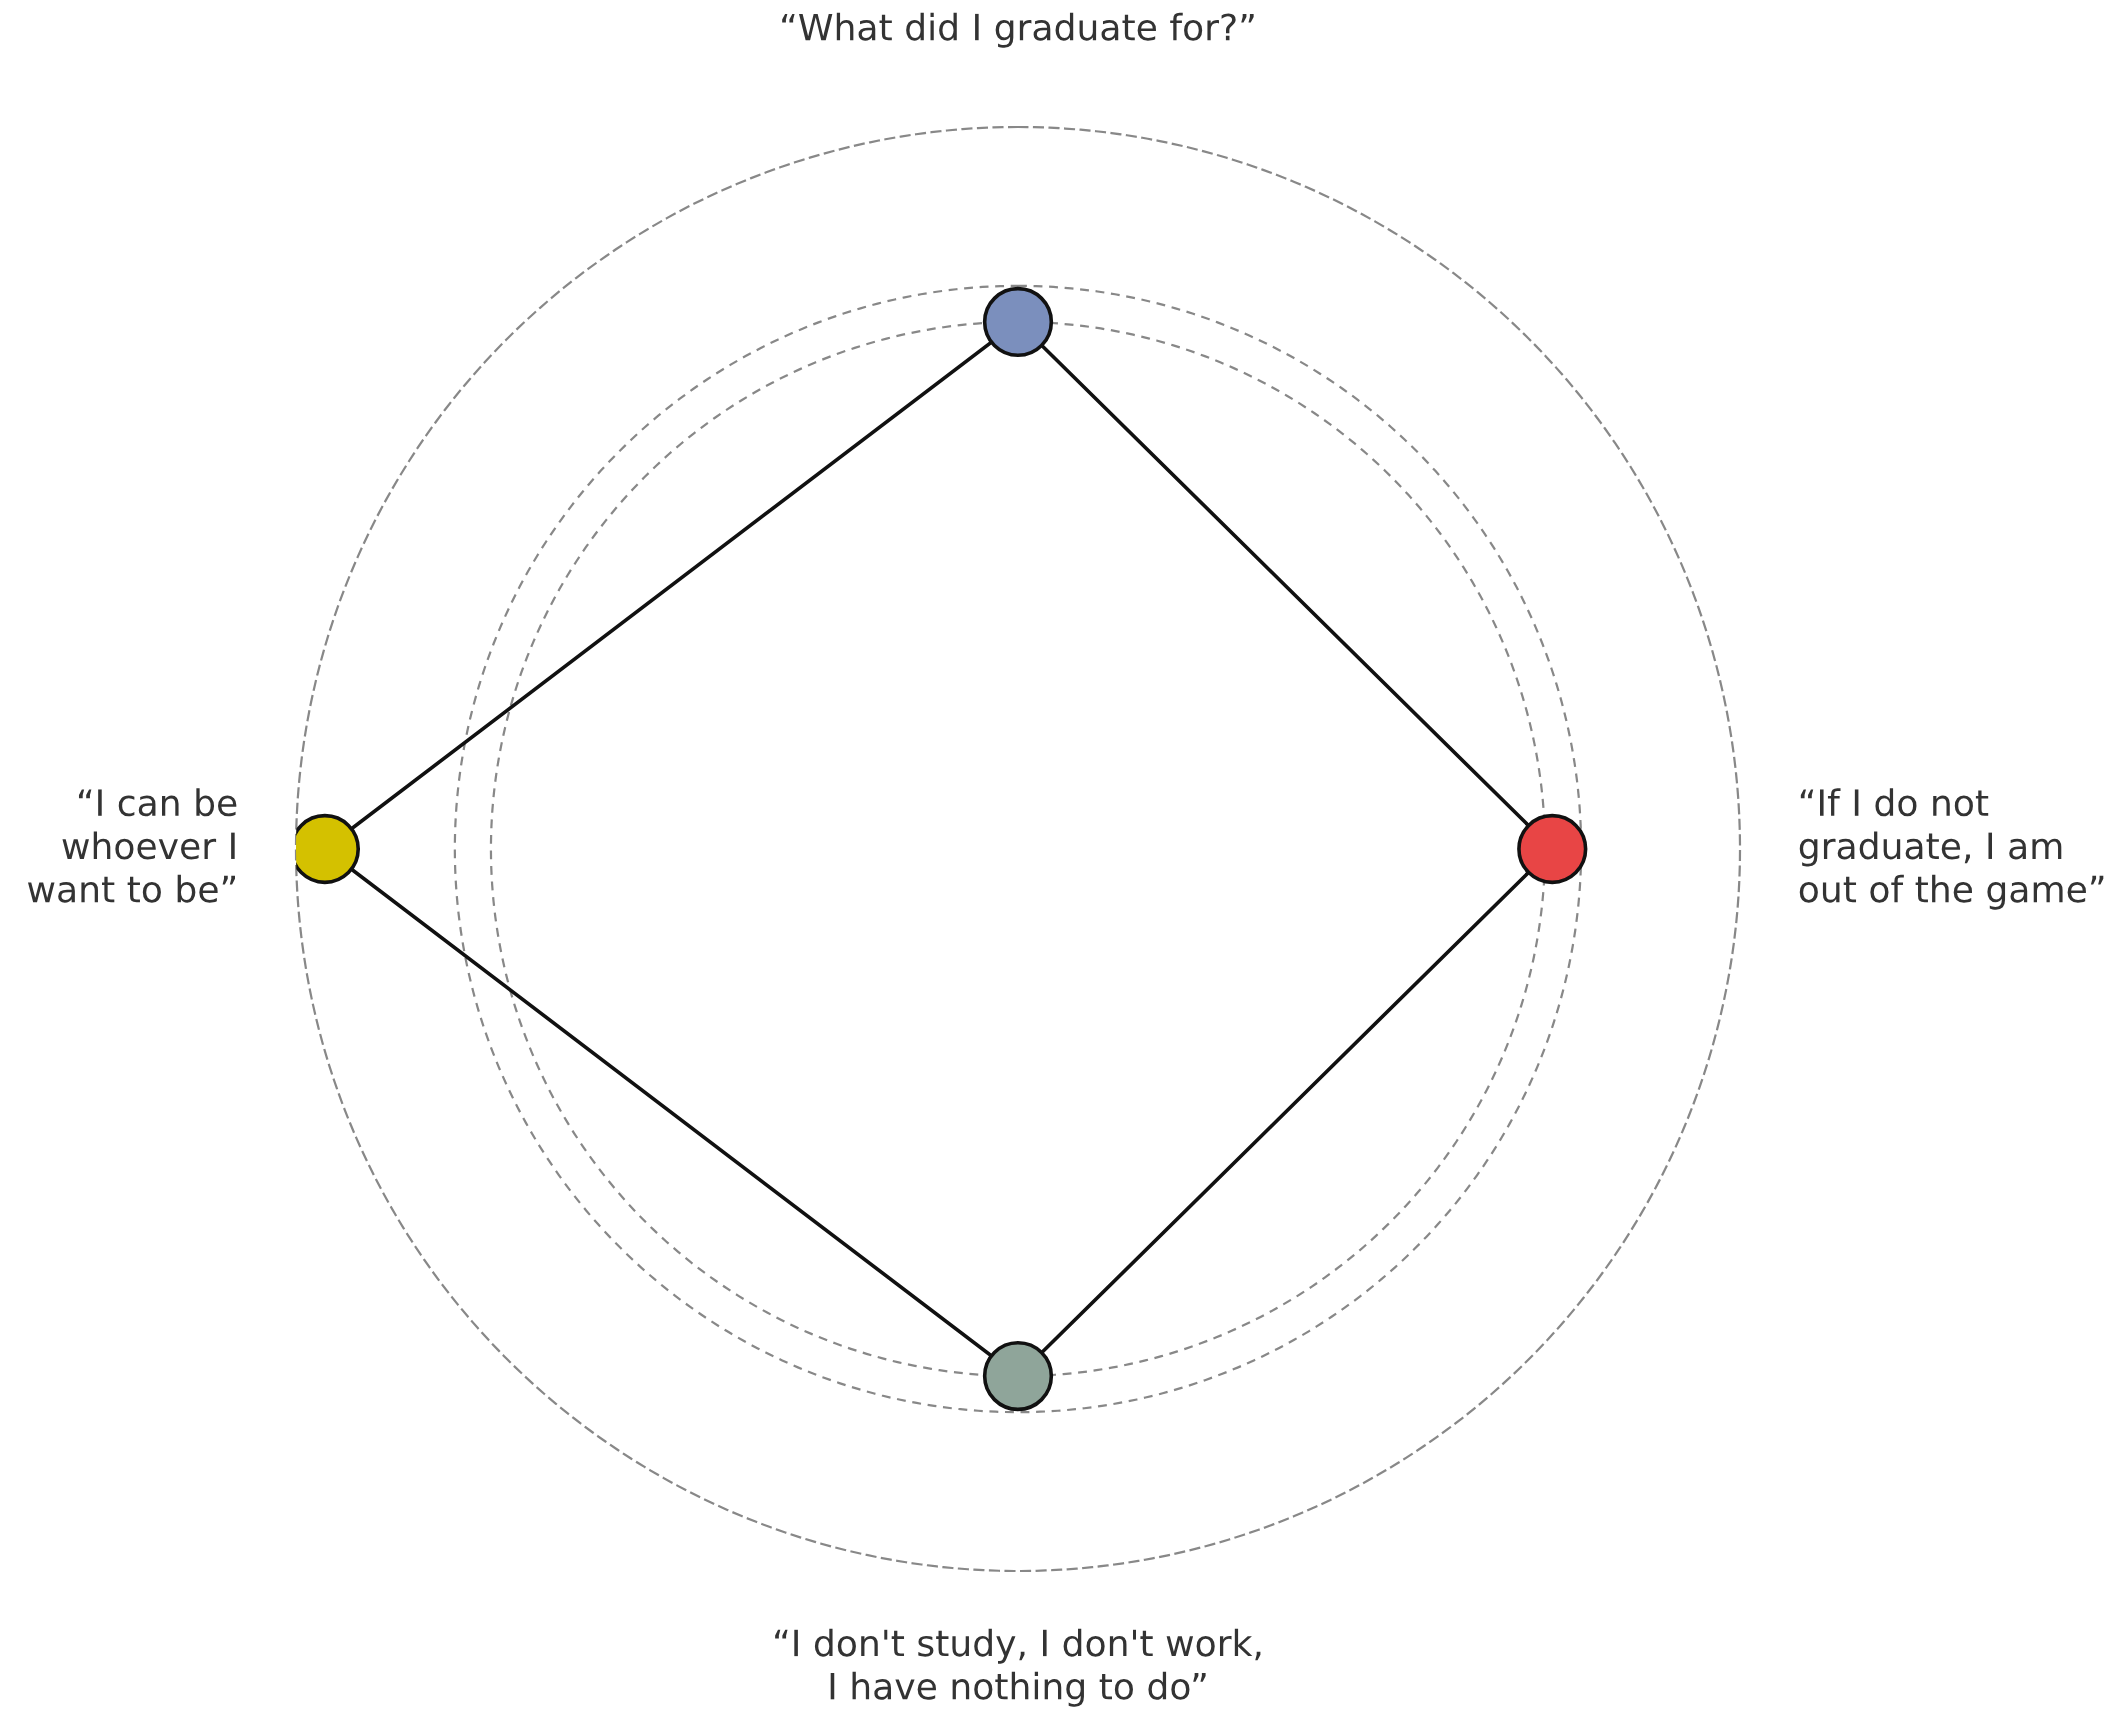 The height and width of the screenshot is (1721, 2115). I want to click on spoke-label: “I can be whoever I want to be”, so click(132, 845).